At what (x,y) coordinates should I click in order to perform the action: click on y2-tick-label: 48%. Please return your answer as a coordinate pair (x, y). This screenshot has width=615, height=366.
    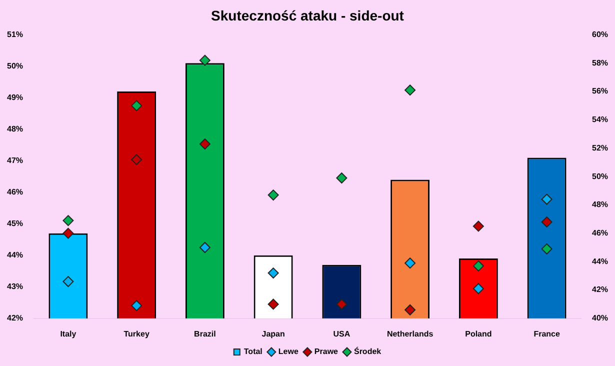
    Looking at the image, I should click on (600, 205).